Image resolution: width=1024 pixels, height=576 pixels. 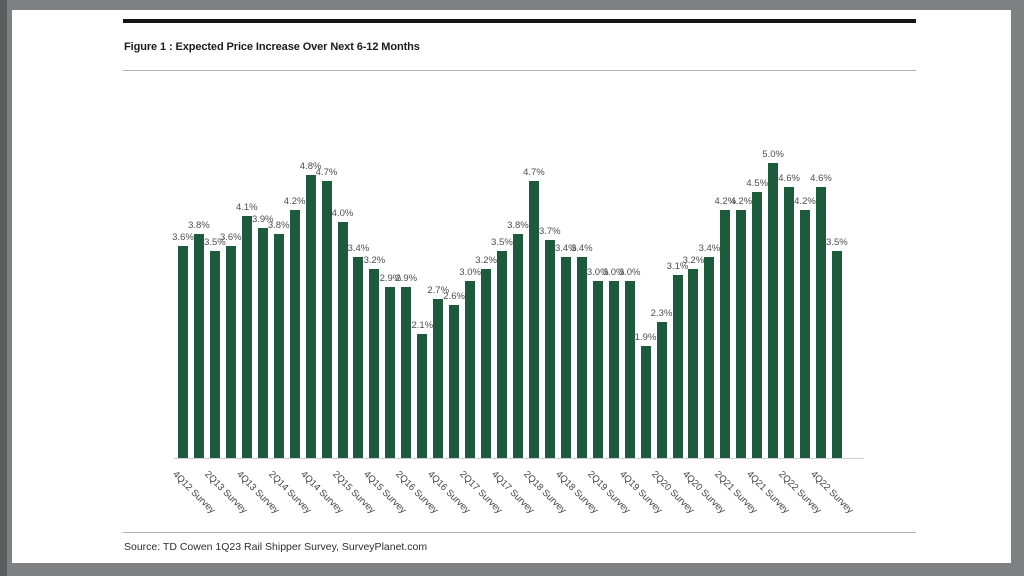 What do you see at coordinates (757, 183) in the screenshot?
I see `bar-value-label: 4.5%` at bounding box center [757, 183].